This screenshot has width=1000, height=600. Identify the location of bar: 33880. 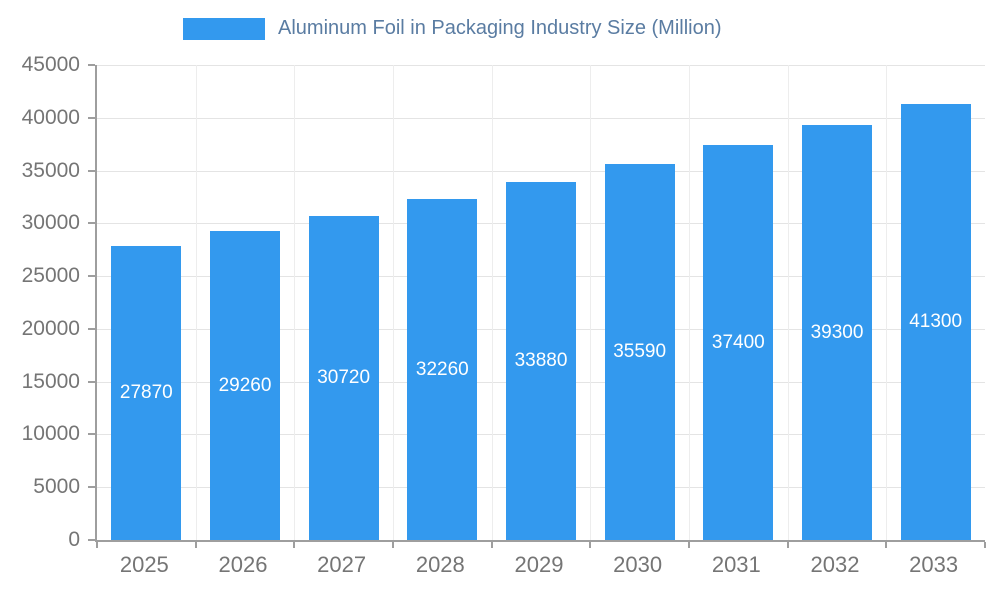
(540, 361).